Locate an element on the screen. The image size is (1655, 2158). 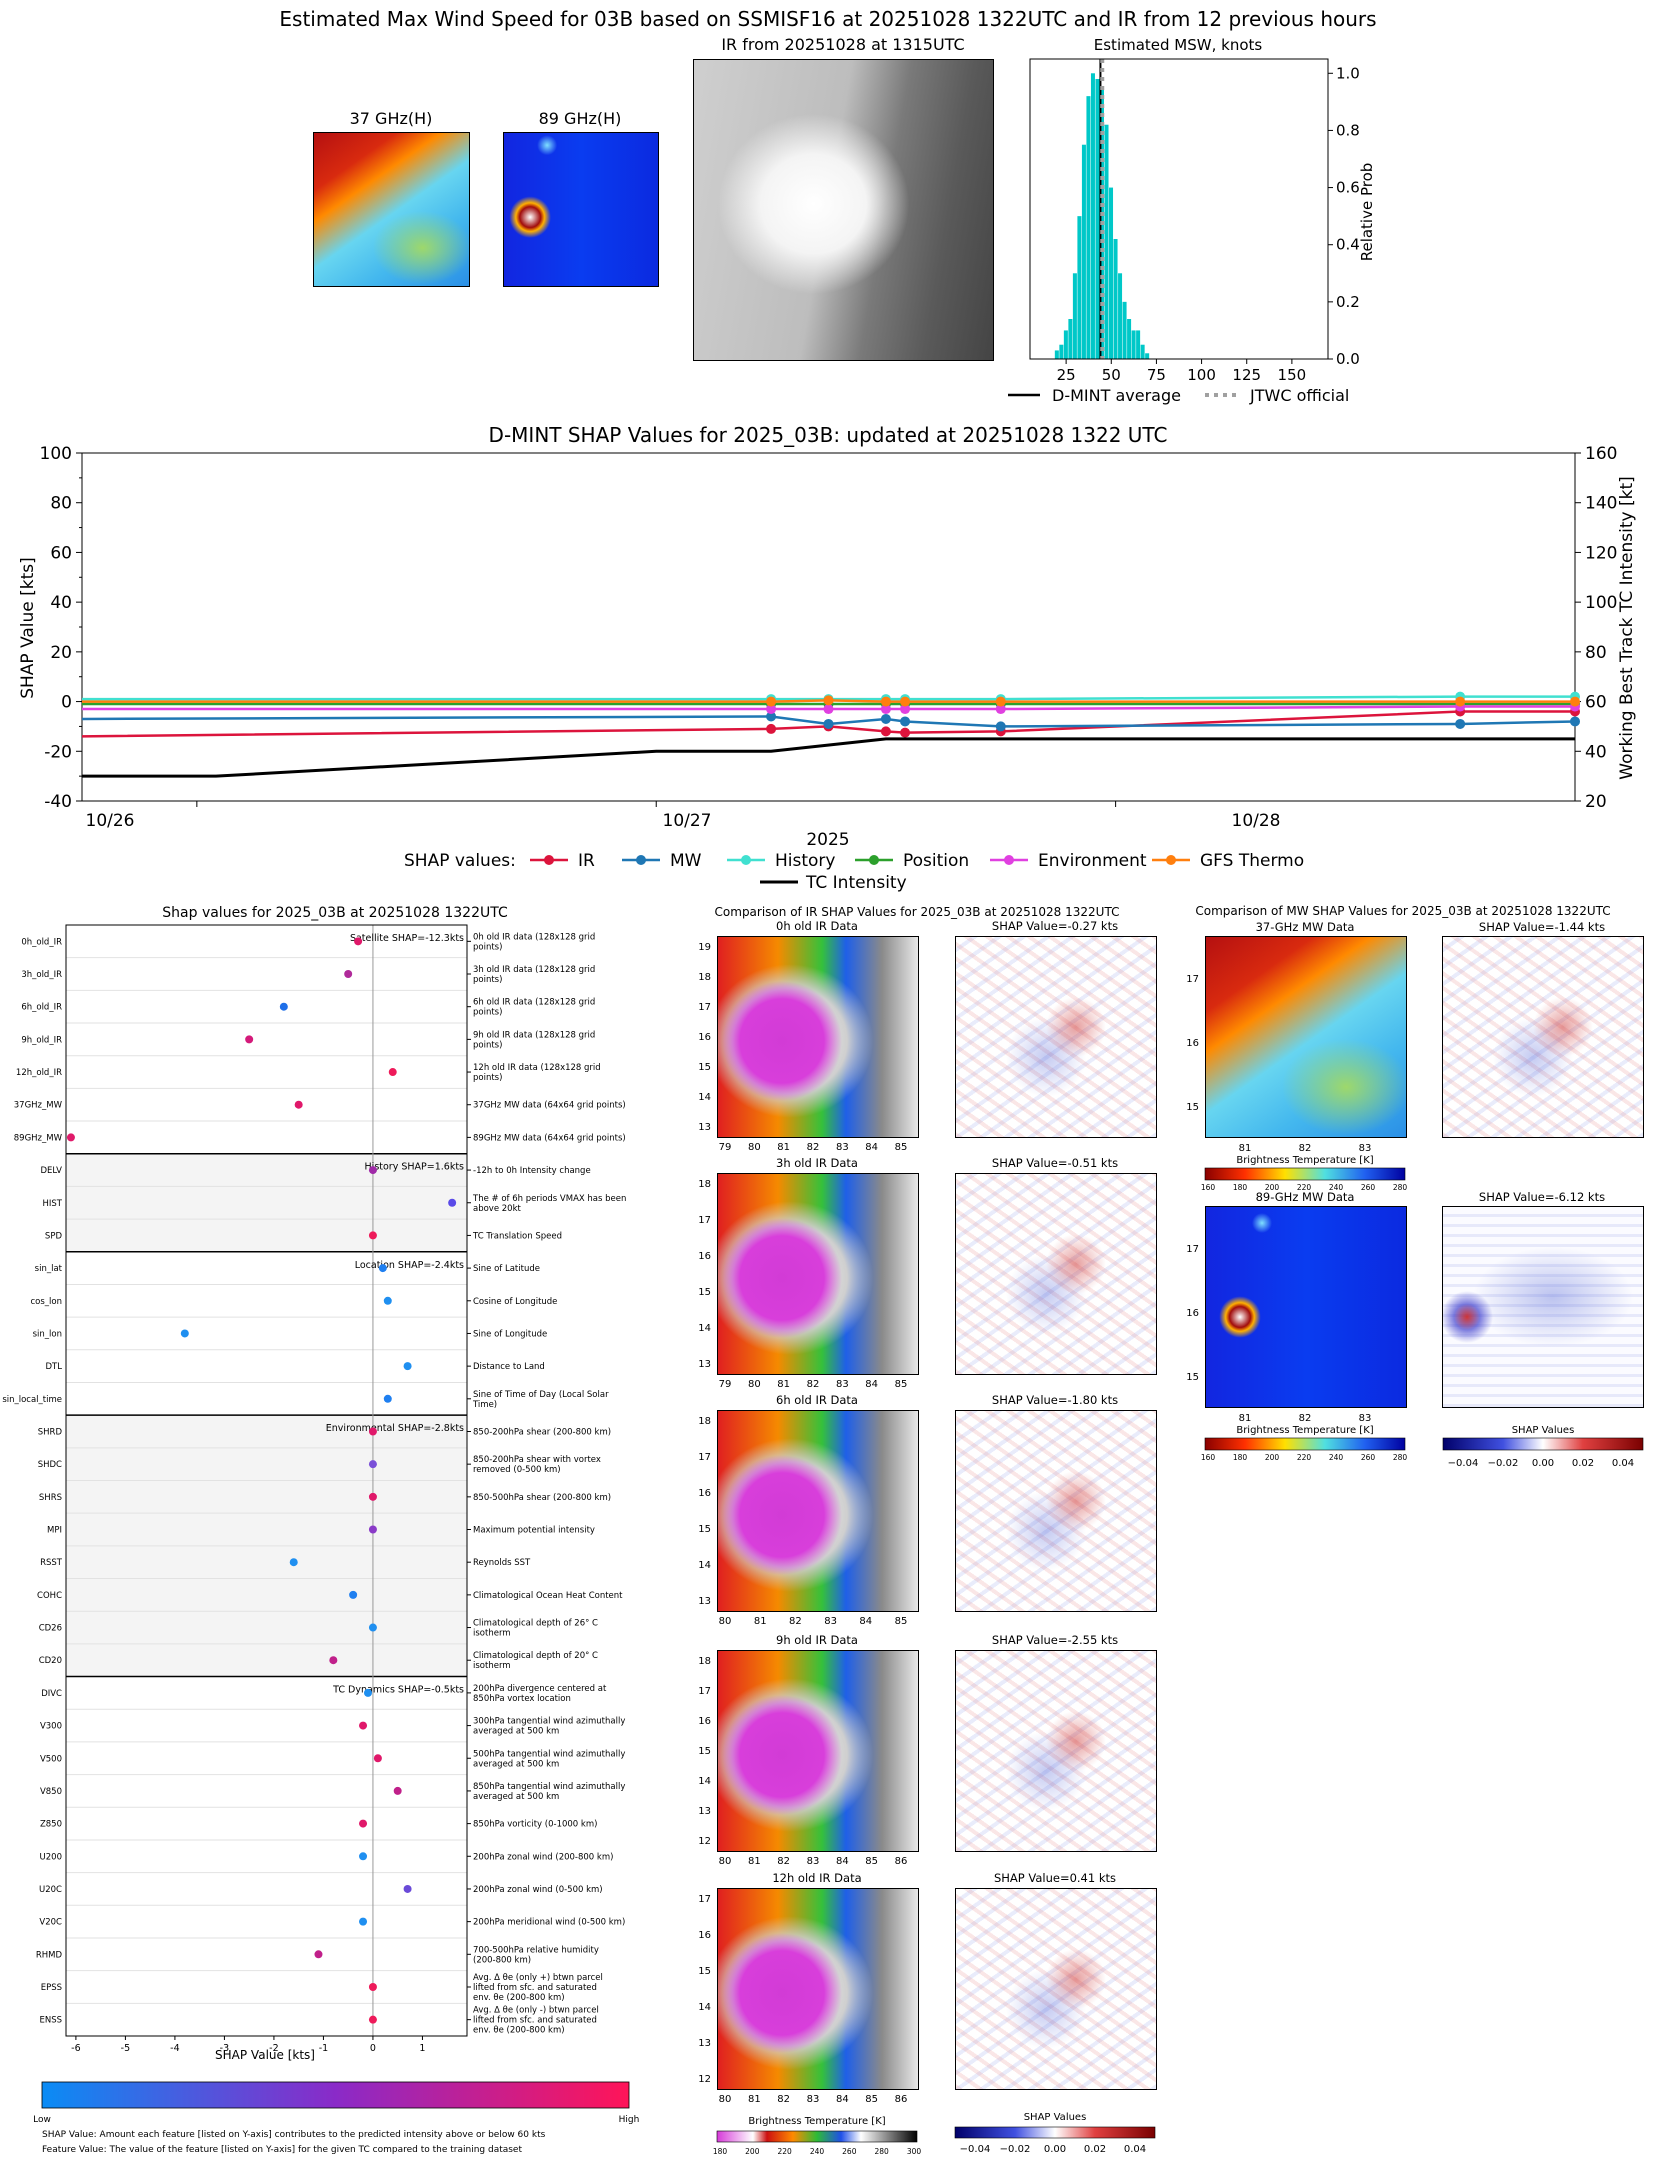
feature-description: 850hPa vorticity (0-1000 km) is located at coordinates (535, 1825).